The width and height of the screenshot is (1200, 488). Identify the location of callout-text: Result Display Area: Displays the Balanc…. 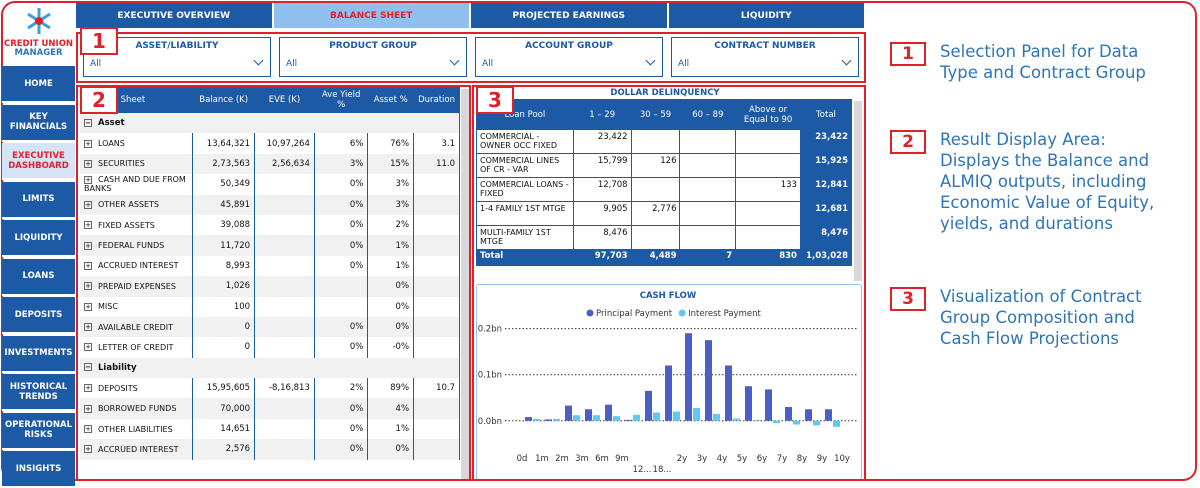
(1055, 181).